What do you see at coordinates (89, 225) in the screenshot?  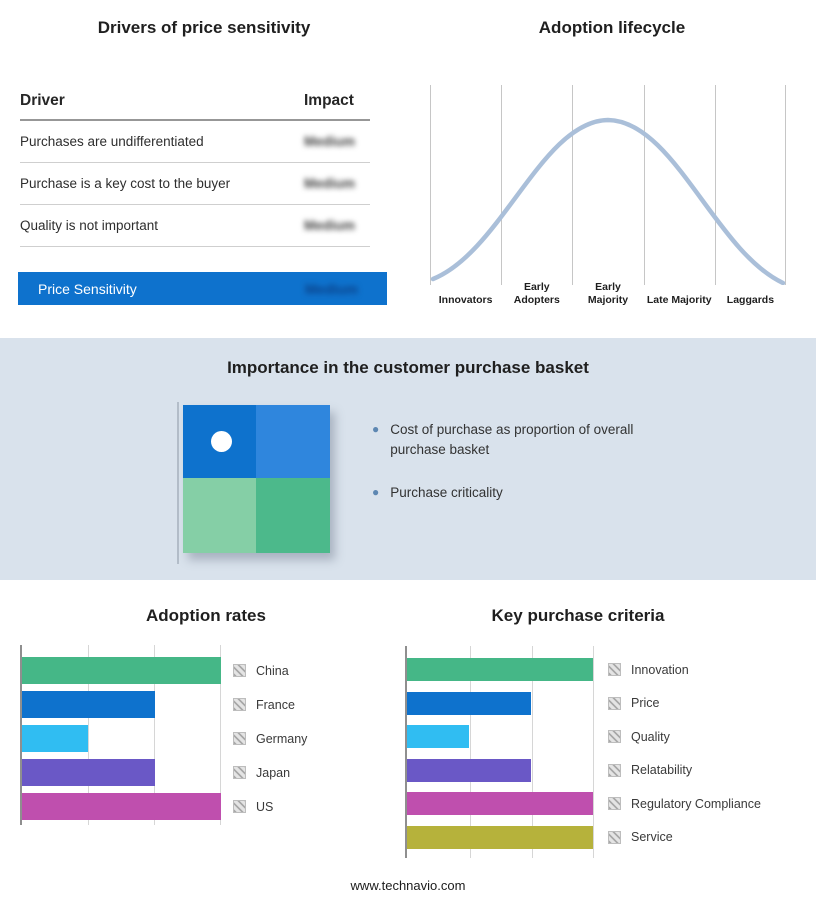 I see `driver-label: Quality is not important` at bounding box center [89, 225].